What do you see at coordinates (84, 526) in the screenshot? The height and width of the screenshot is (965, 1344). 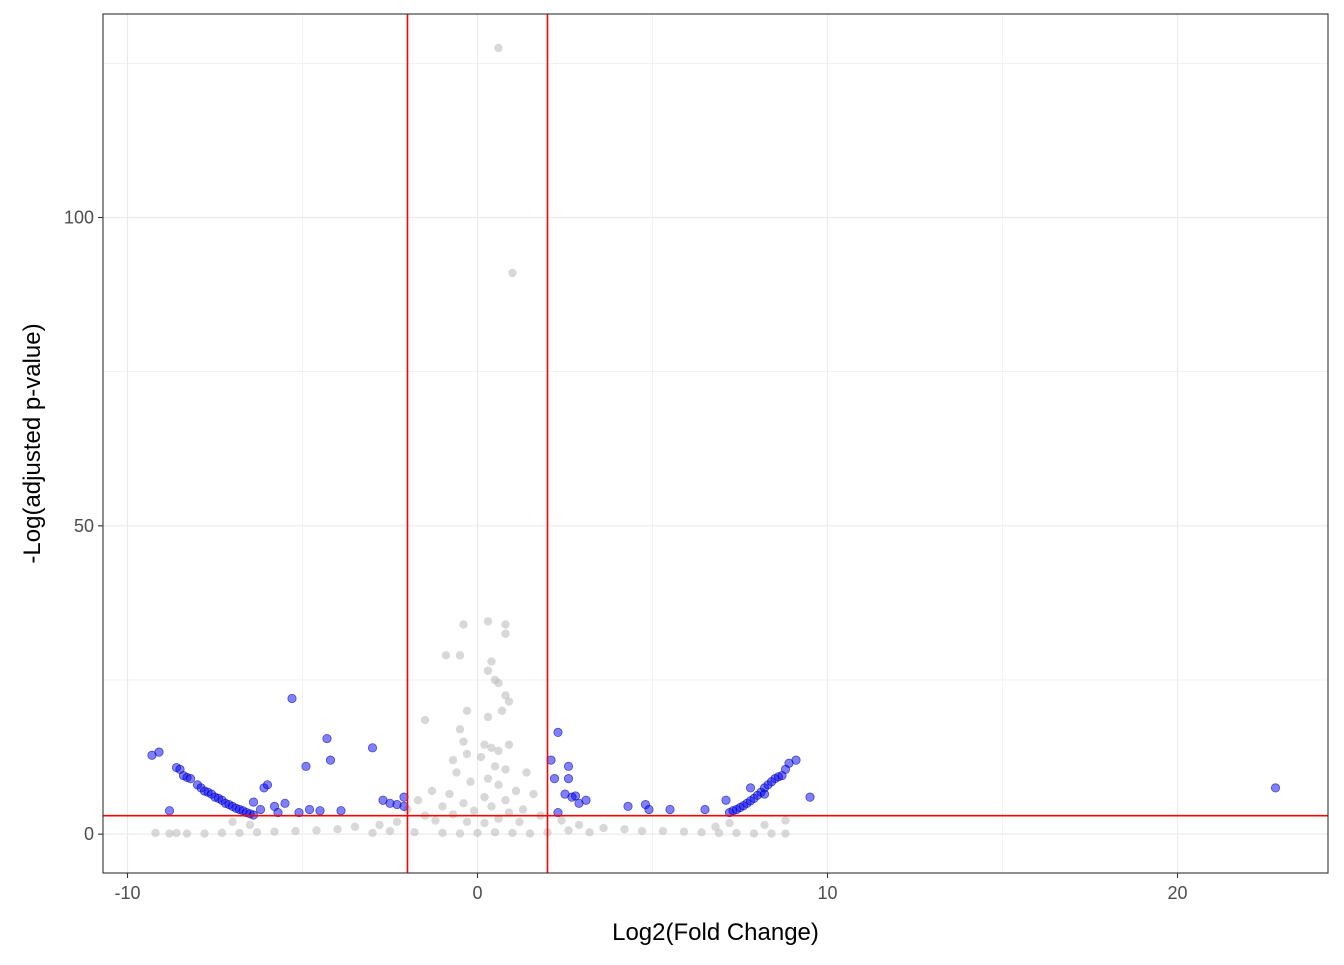 I see `y-tick-label: 50` at bounding box center [84, 526].